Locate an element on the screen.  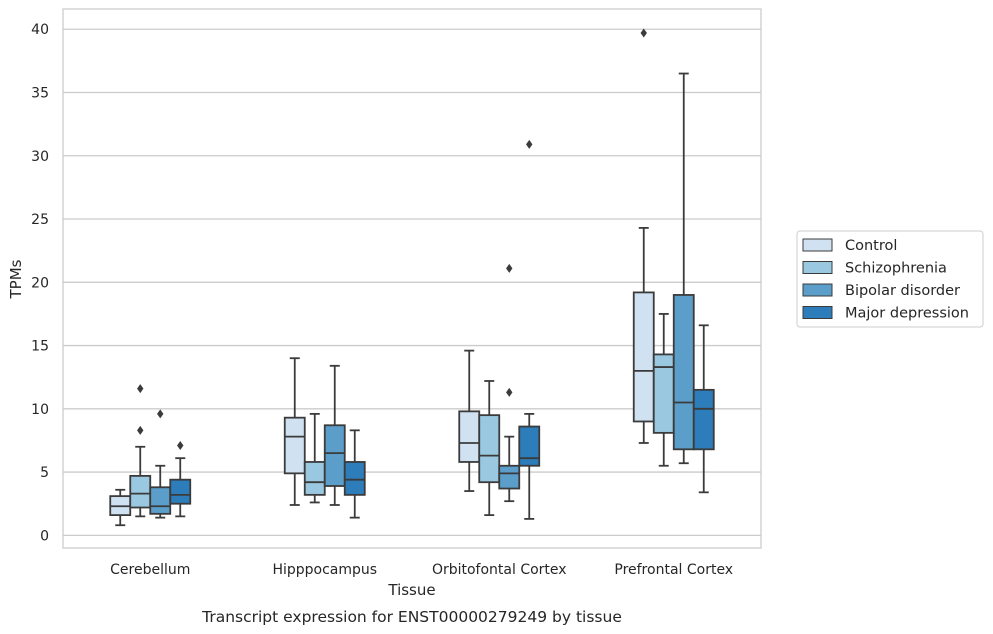
legend-label: Bipolar disorder is located at coordinates (902, 291).